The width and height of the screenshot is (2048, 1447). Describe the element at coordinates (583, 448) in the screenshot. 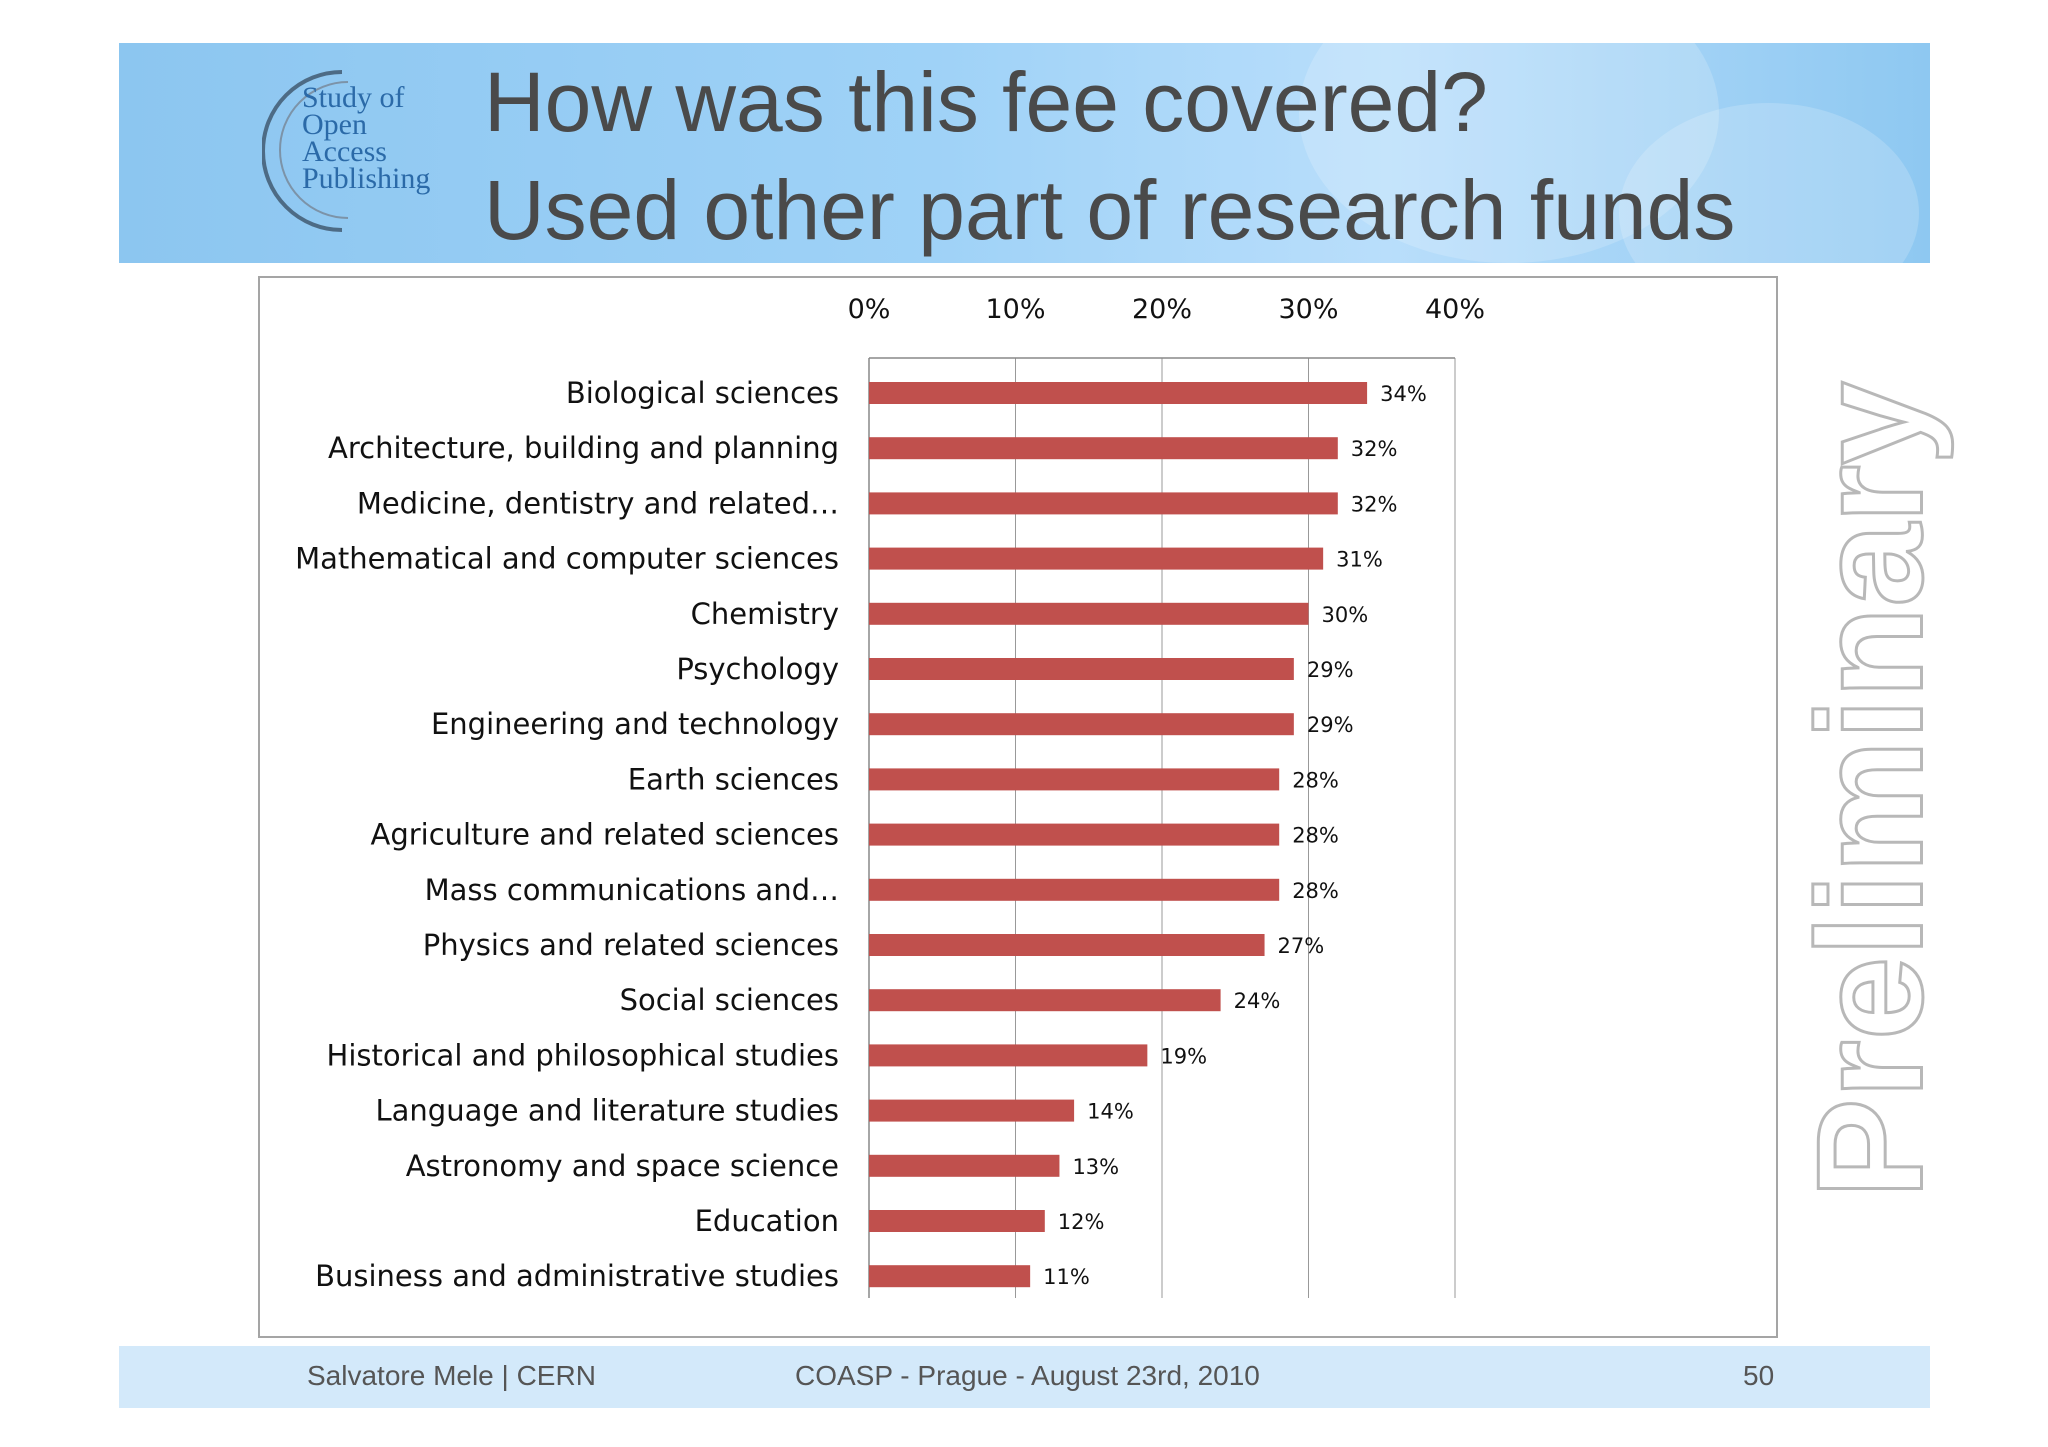

I see `category-label: Architecture, building and planning` at that location.